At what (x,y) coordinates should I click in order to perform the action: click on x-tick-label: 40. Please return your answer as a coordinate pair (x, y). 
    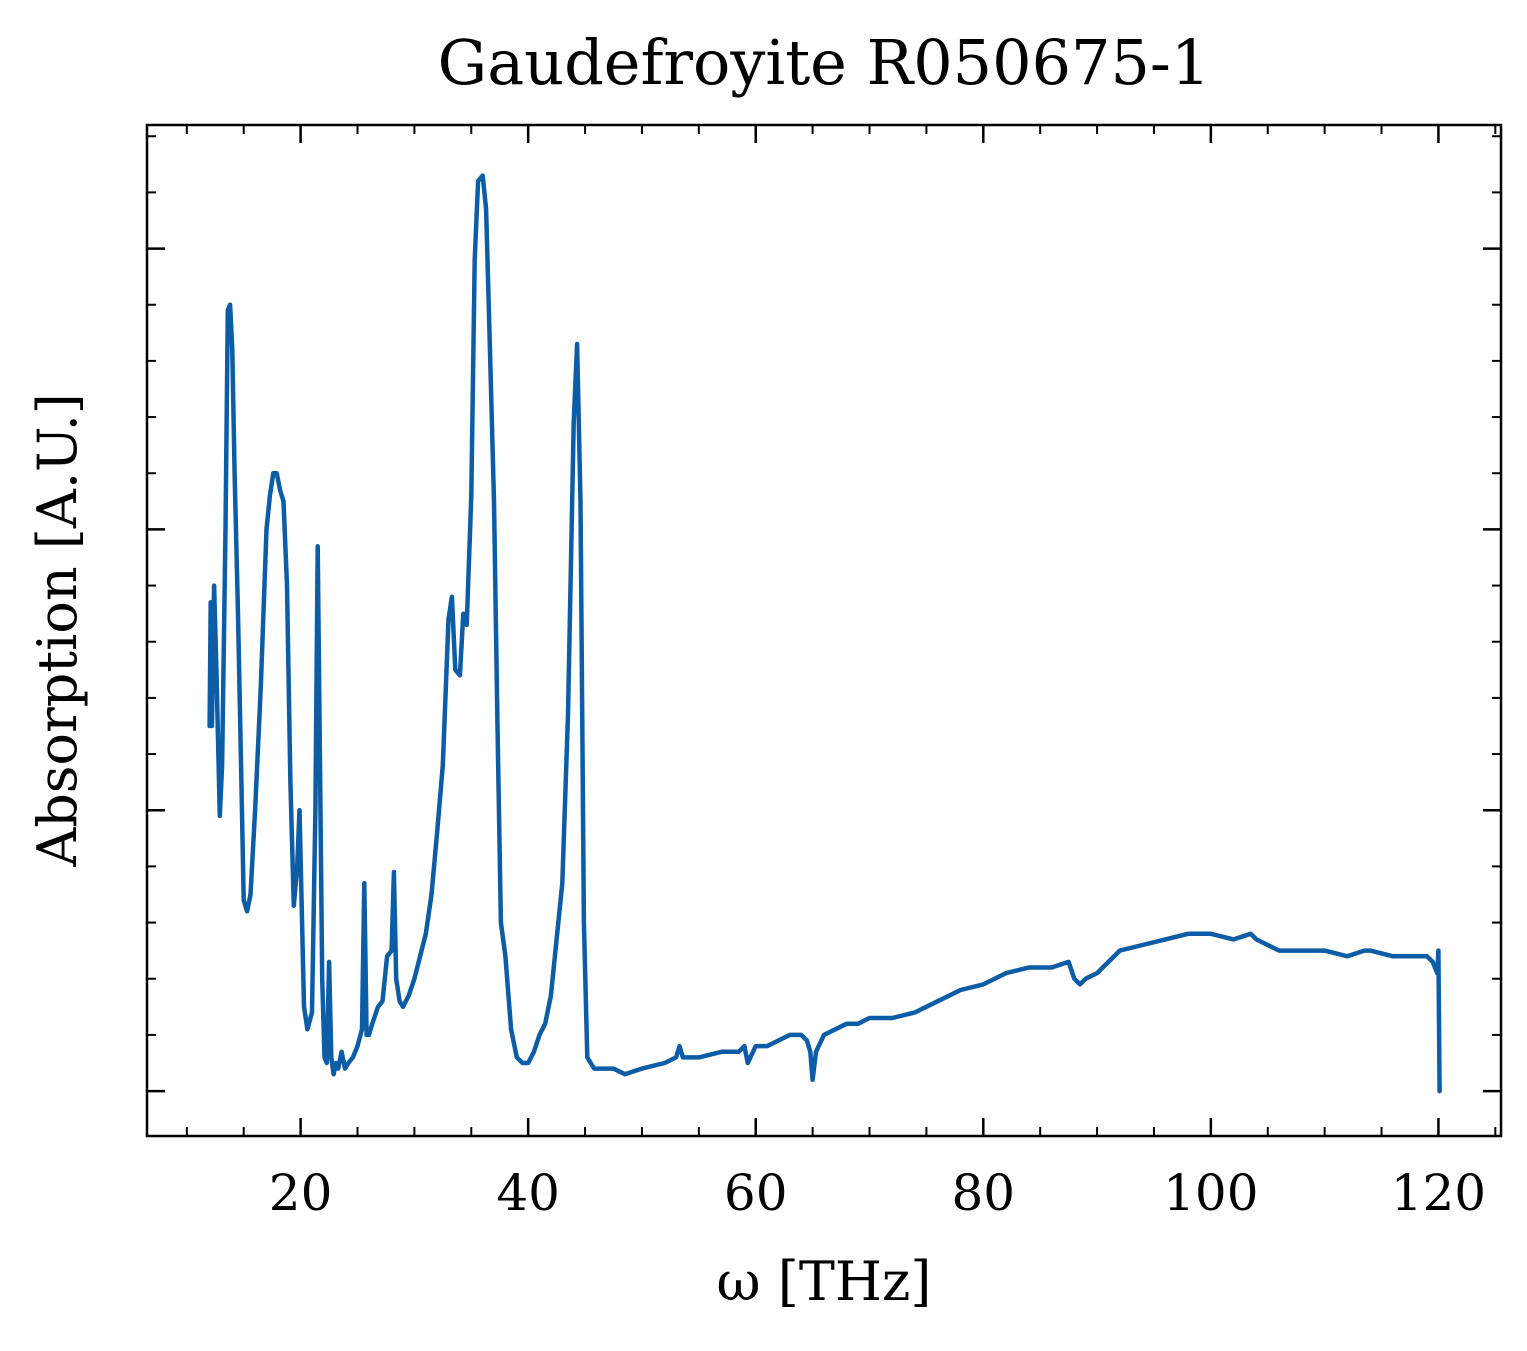
    Looking at the image, I should click on (528, 1193).